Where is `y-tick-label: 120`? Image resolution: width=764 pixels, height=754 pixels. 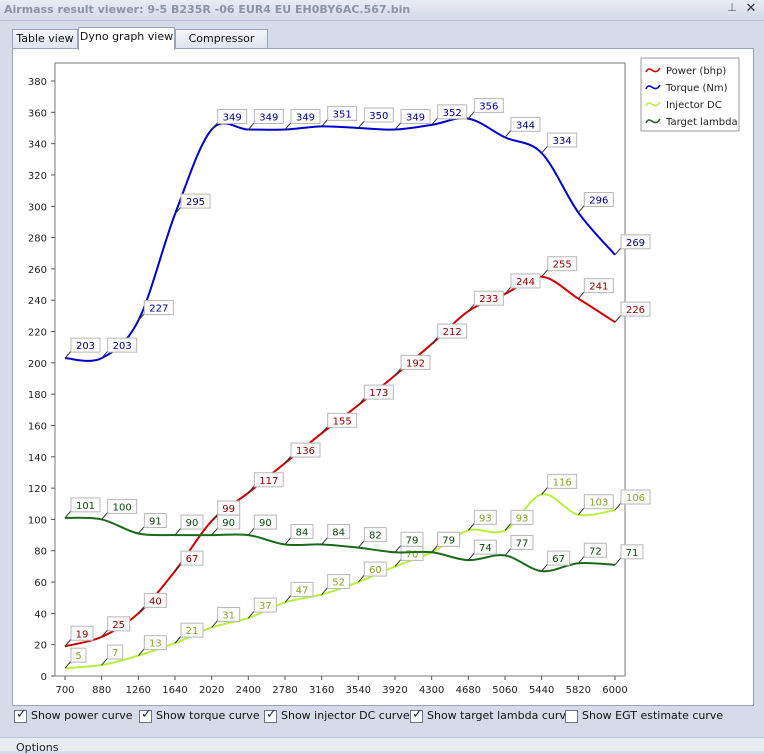
y-tick-label: 120 is located at coordinates (37, 489).